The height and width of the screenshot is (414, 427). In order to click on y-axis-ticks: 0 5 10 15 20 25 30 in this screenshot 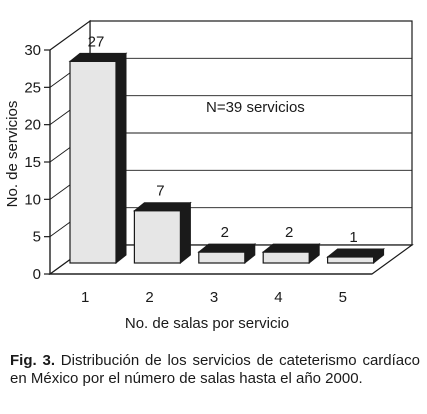, I will do `click(37, 162)`.